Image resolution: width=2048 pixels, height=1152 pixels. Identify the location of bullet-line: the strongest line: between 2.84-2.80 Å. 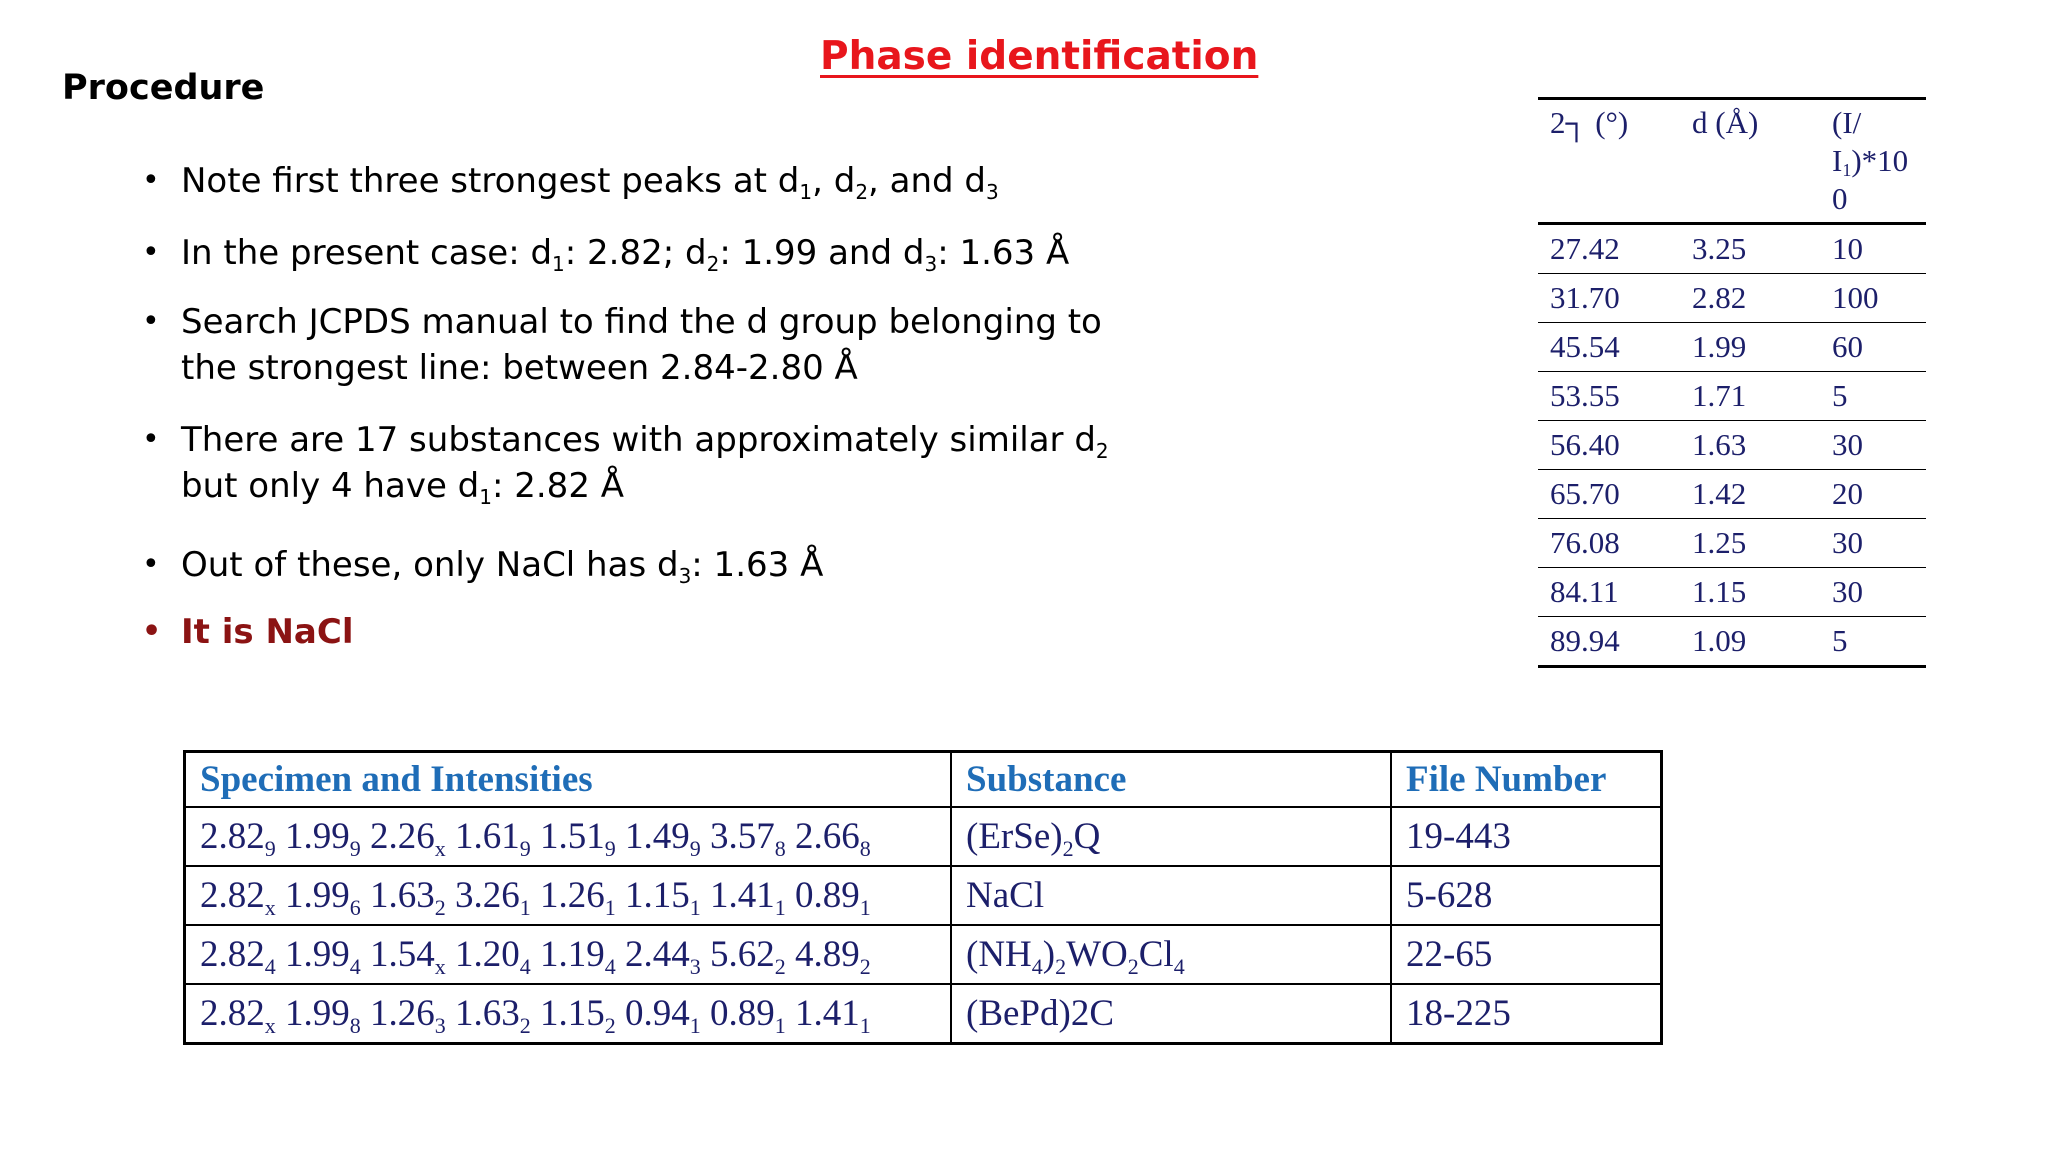
(519, 368).